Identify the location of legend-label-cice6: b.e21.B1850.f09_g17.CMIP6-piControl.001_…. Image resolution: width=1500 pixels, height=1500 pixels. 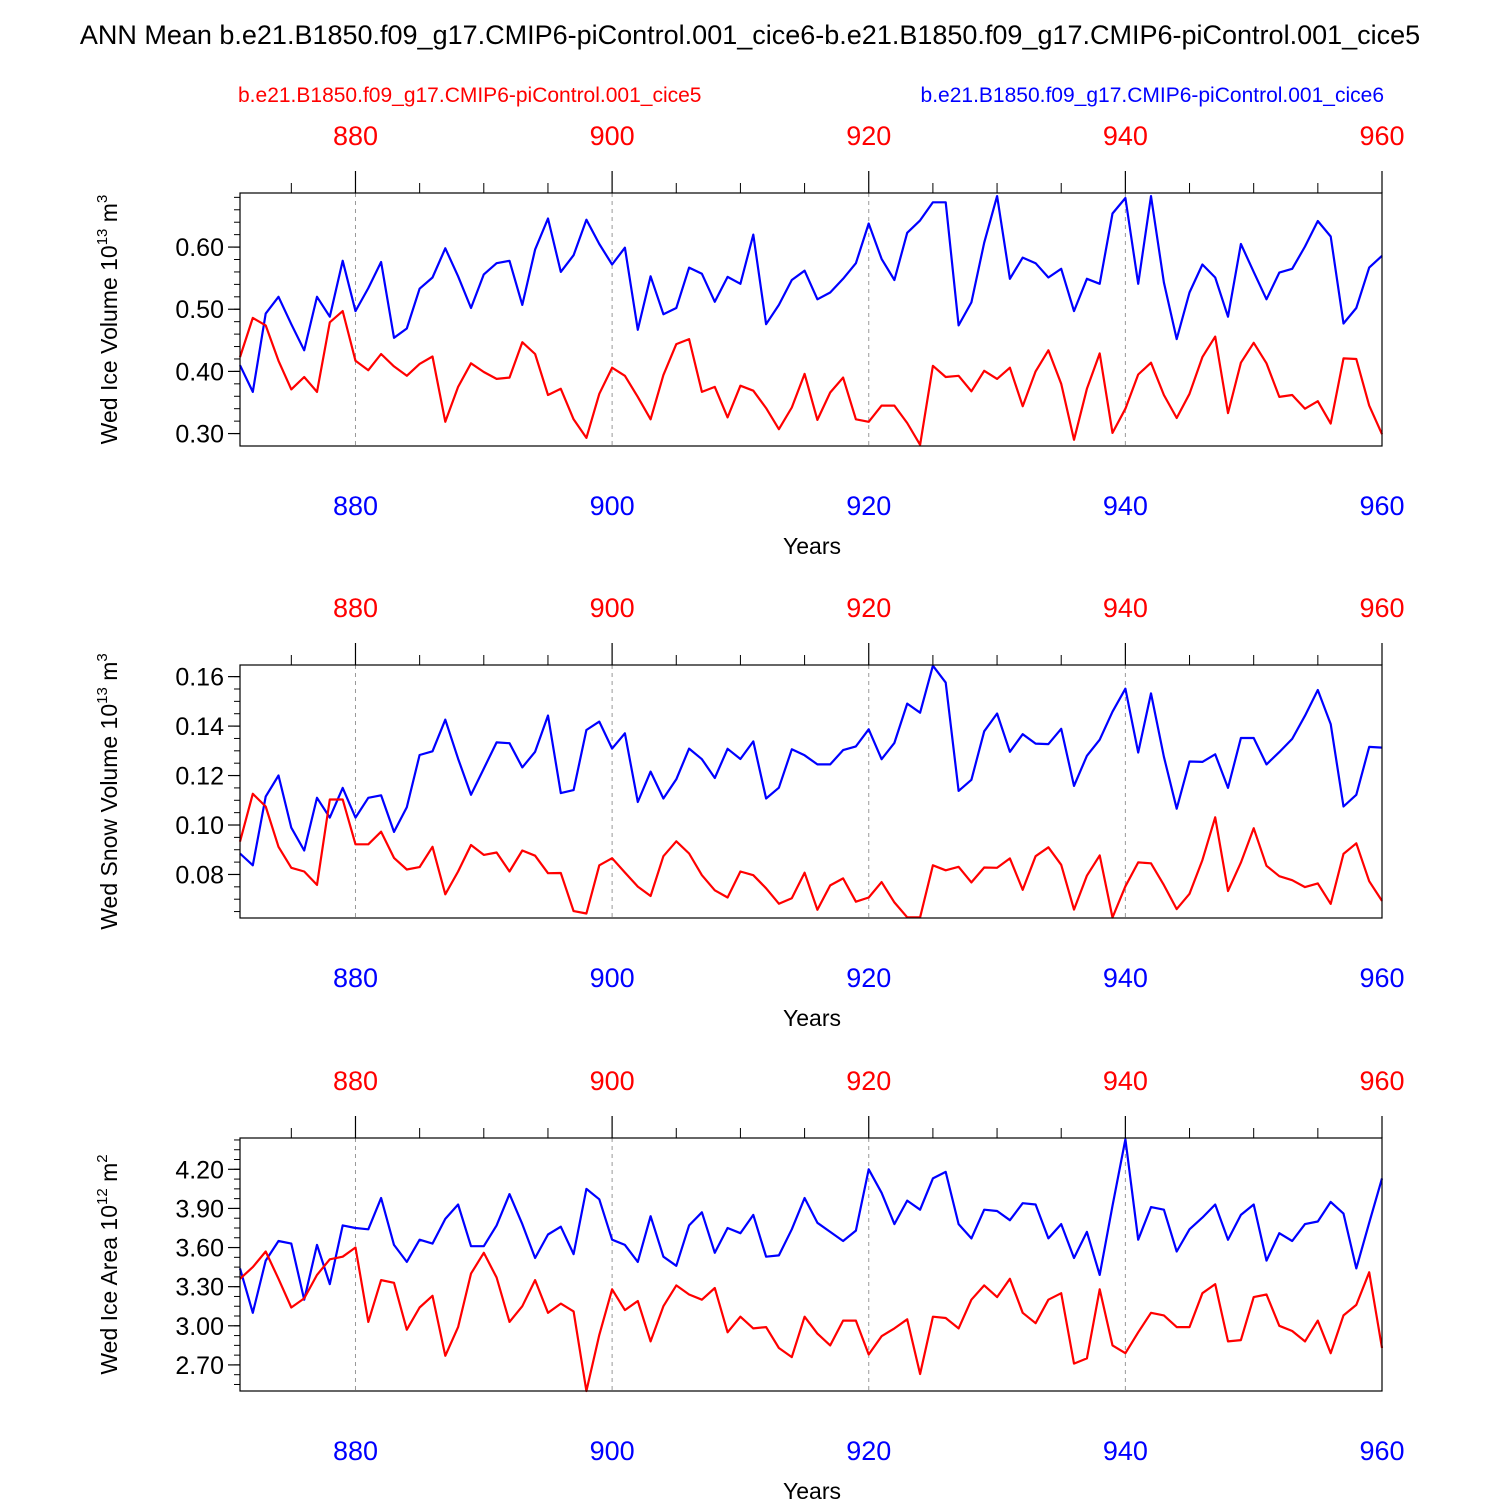
(1152, 95).